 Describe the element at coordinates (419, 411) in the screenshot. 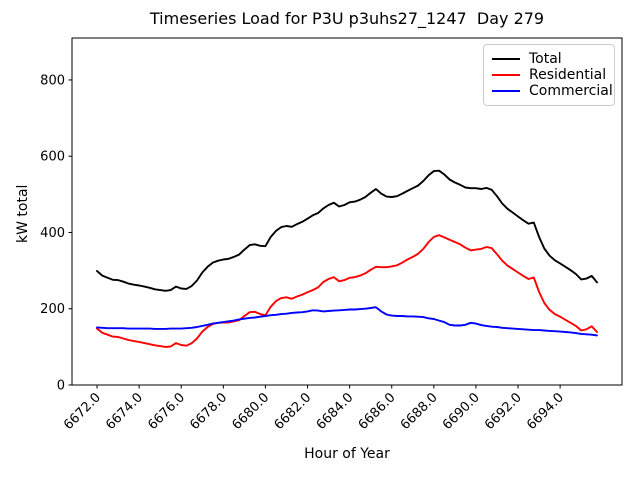

I see `x-tick-label: 6688.0` at that location.